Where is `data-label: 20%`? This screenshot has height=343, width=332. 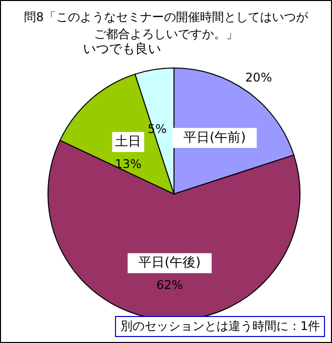
data-label: 20% is located at coordinates (258, 77).